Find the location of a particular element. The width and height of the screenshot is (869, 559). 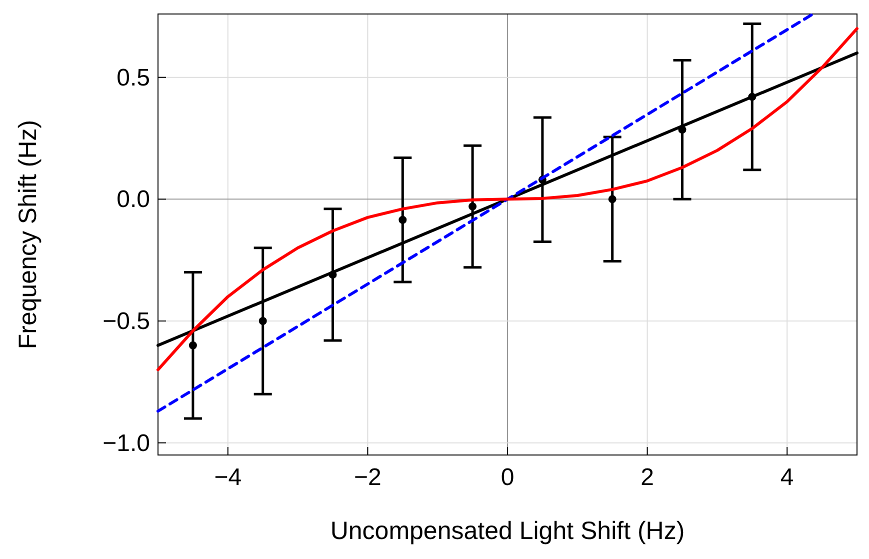

x-tick-label: −2 is located at coordinates (368, 477).